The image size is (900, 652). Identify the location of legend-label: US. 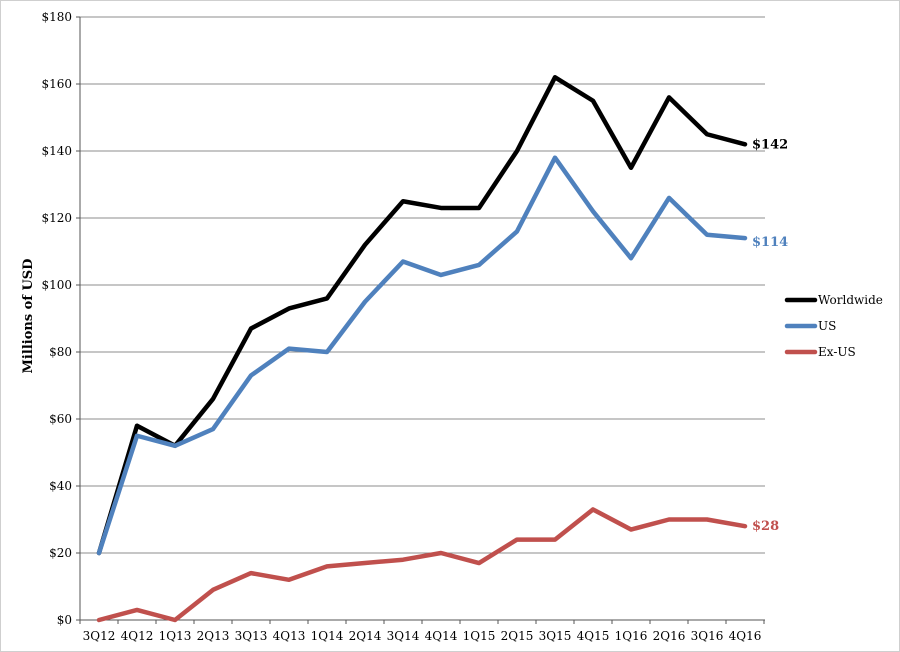
(827, 326).